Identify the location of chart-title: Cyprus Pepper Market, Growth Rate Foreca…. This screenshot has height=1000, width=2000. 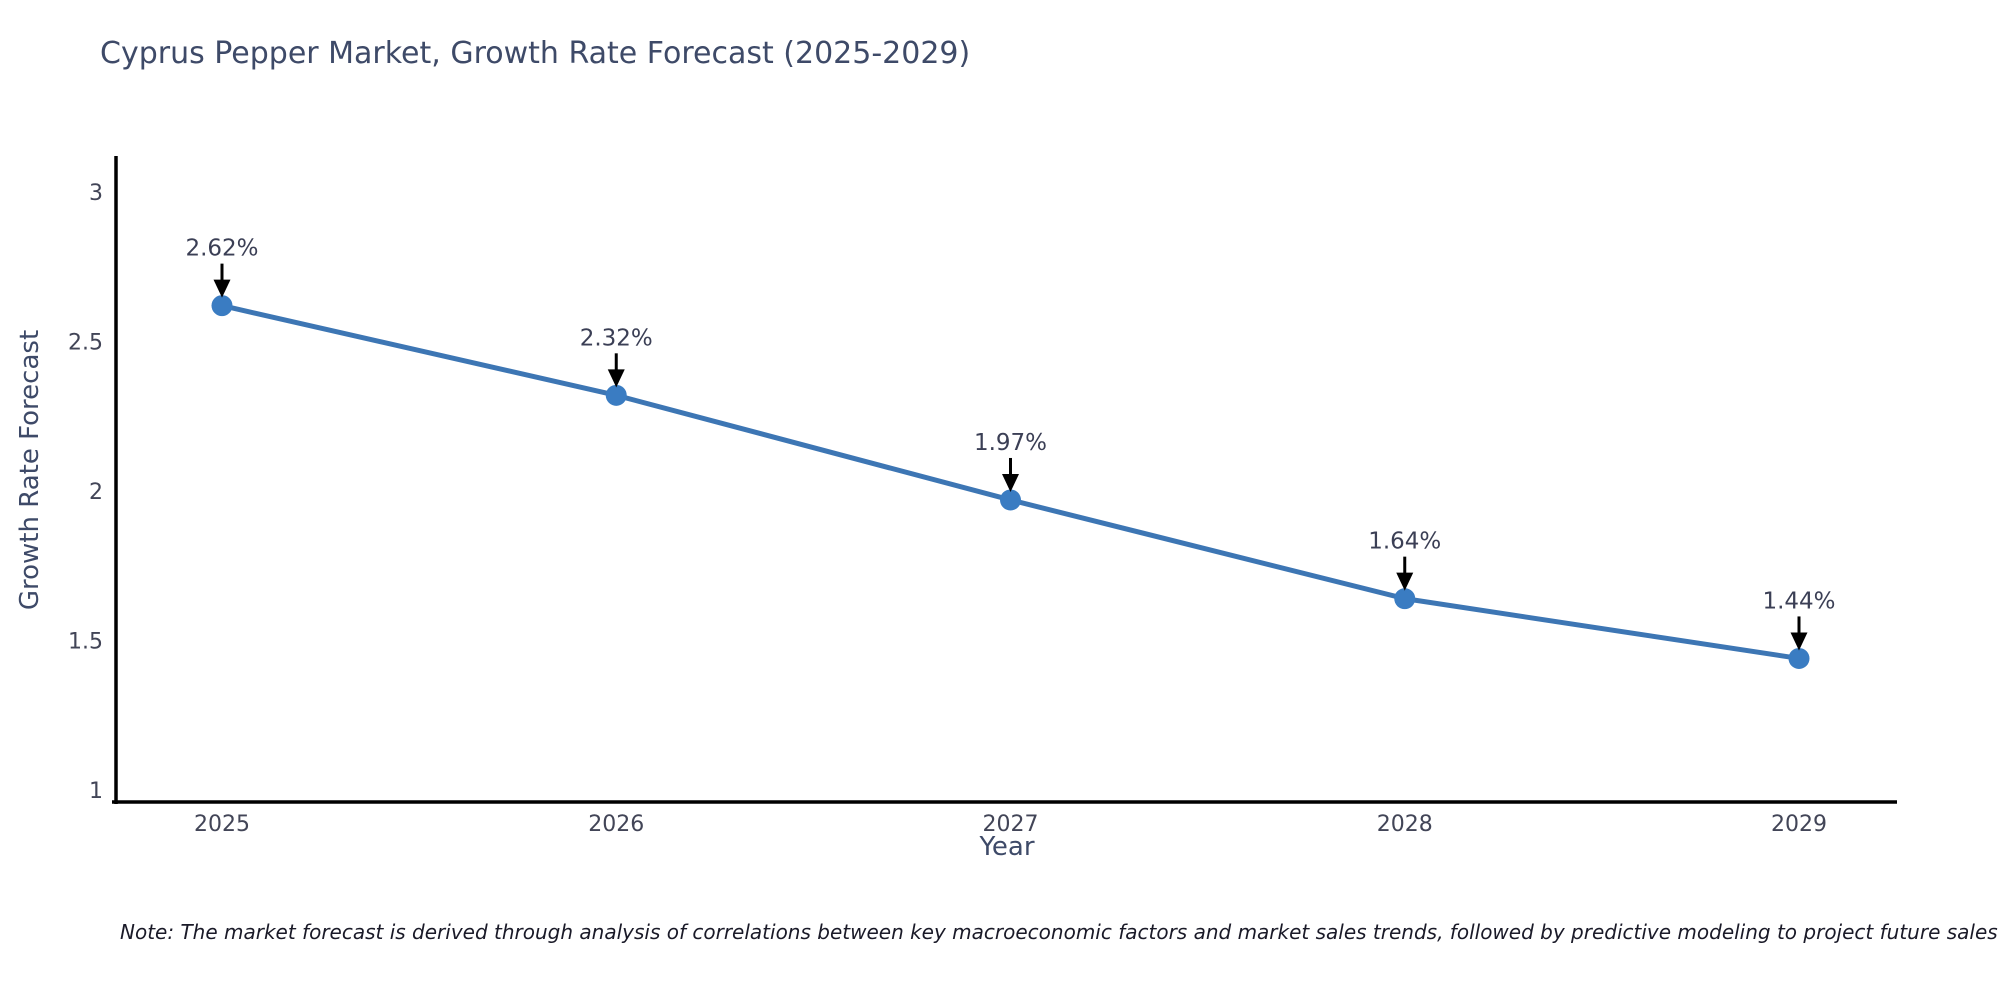
(535, 53).